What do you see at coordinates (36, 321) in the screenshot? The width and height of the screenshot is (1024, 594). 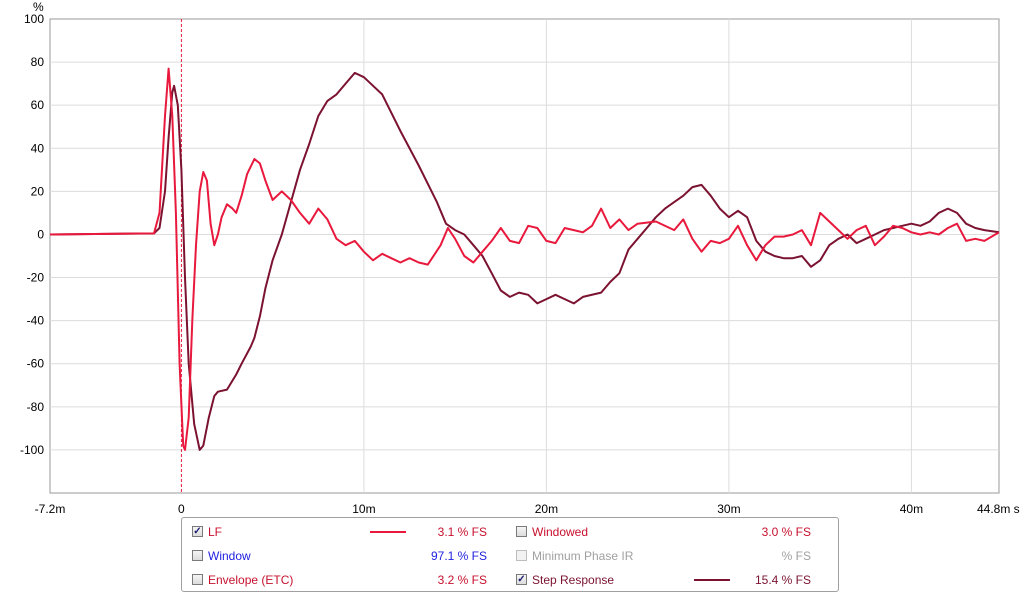 I see `y-tick-label: -40` at bounding box center [36, 321].